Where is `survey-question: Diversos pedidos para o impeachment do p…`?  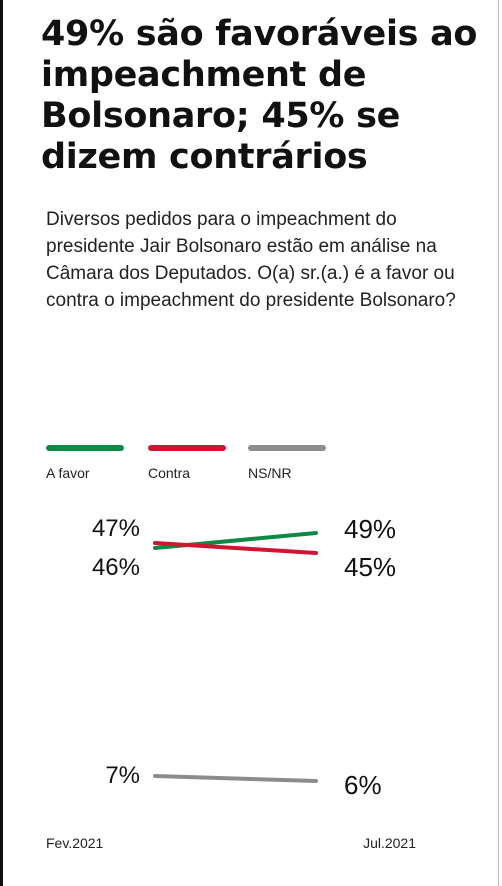
survey-question: Diversos pedidos para o impeachment do p… is located at coordinates (251, 260).